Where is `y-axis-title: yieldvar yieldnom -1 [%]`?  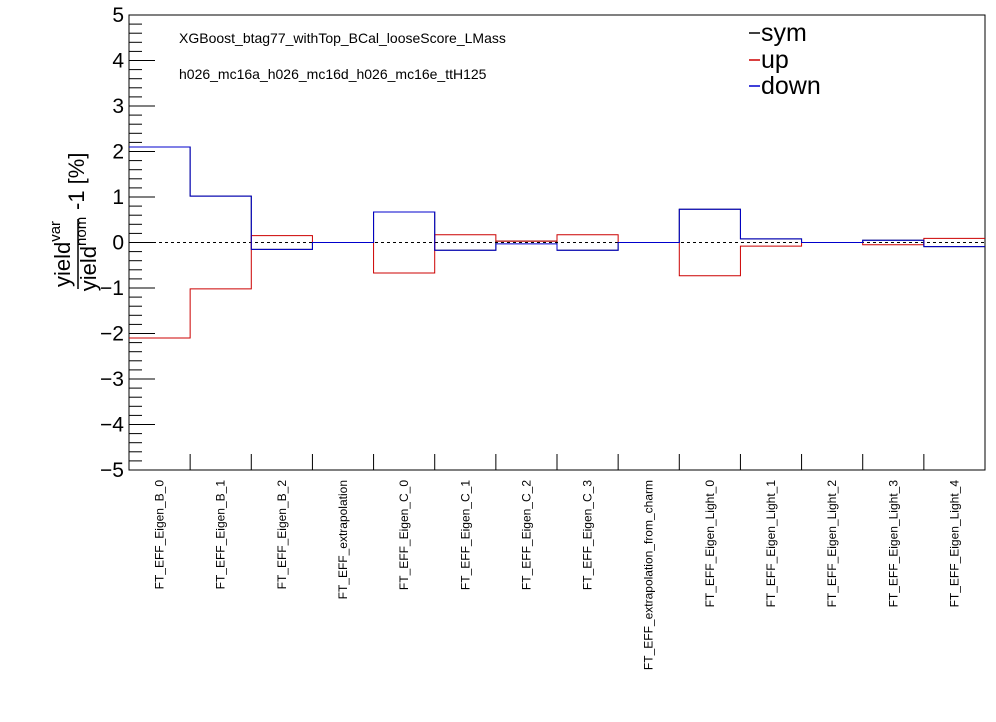 y-axis-title: yieldvar yieldnom -1 [%] is located at coordinates (74, 222).